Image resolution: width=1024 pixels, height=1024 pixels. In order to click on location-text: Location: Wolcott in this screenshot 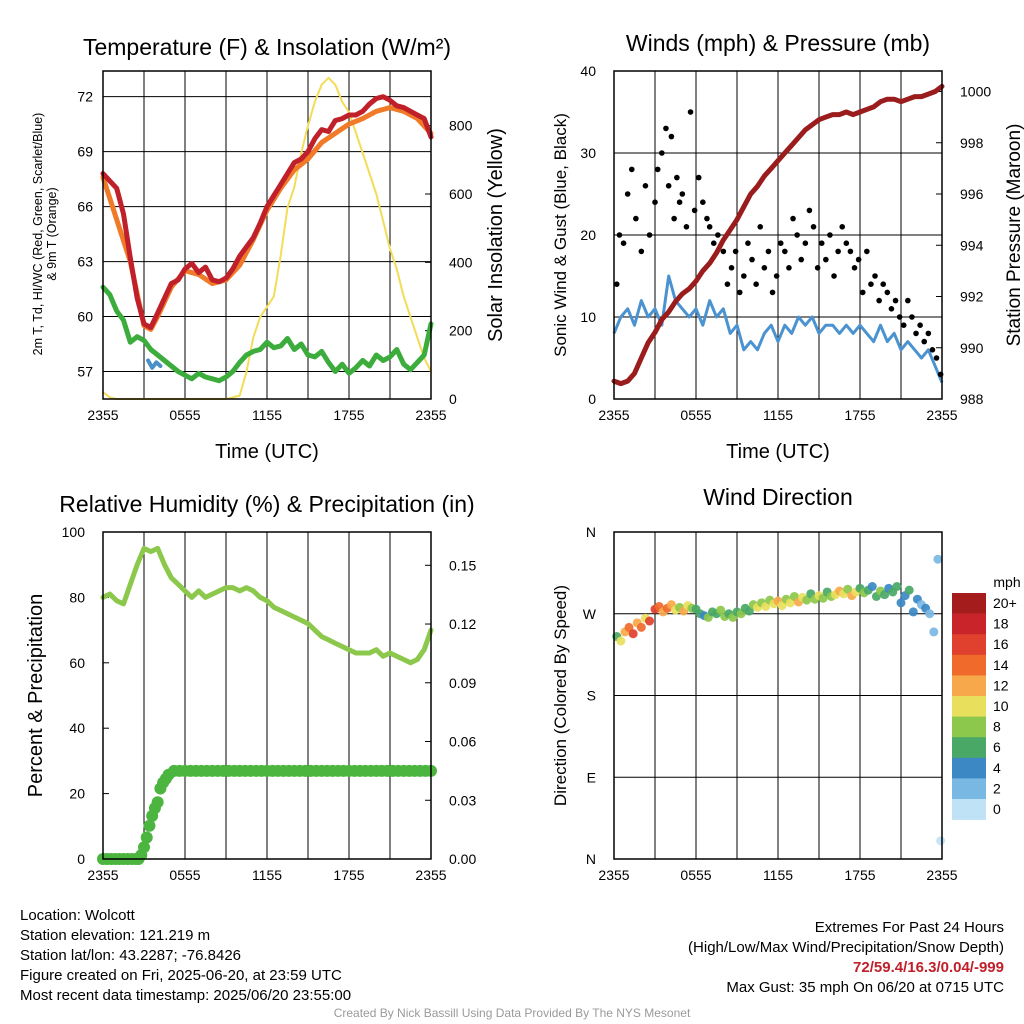, I will do `click(77, 915)`.